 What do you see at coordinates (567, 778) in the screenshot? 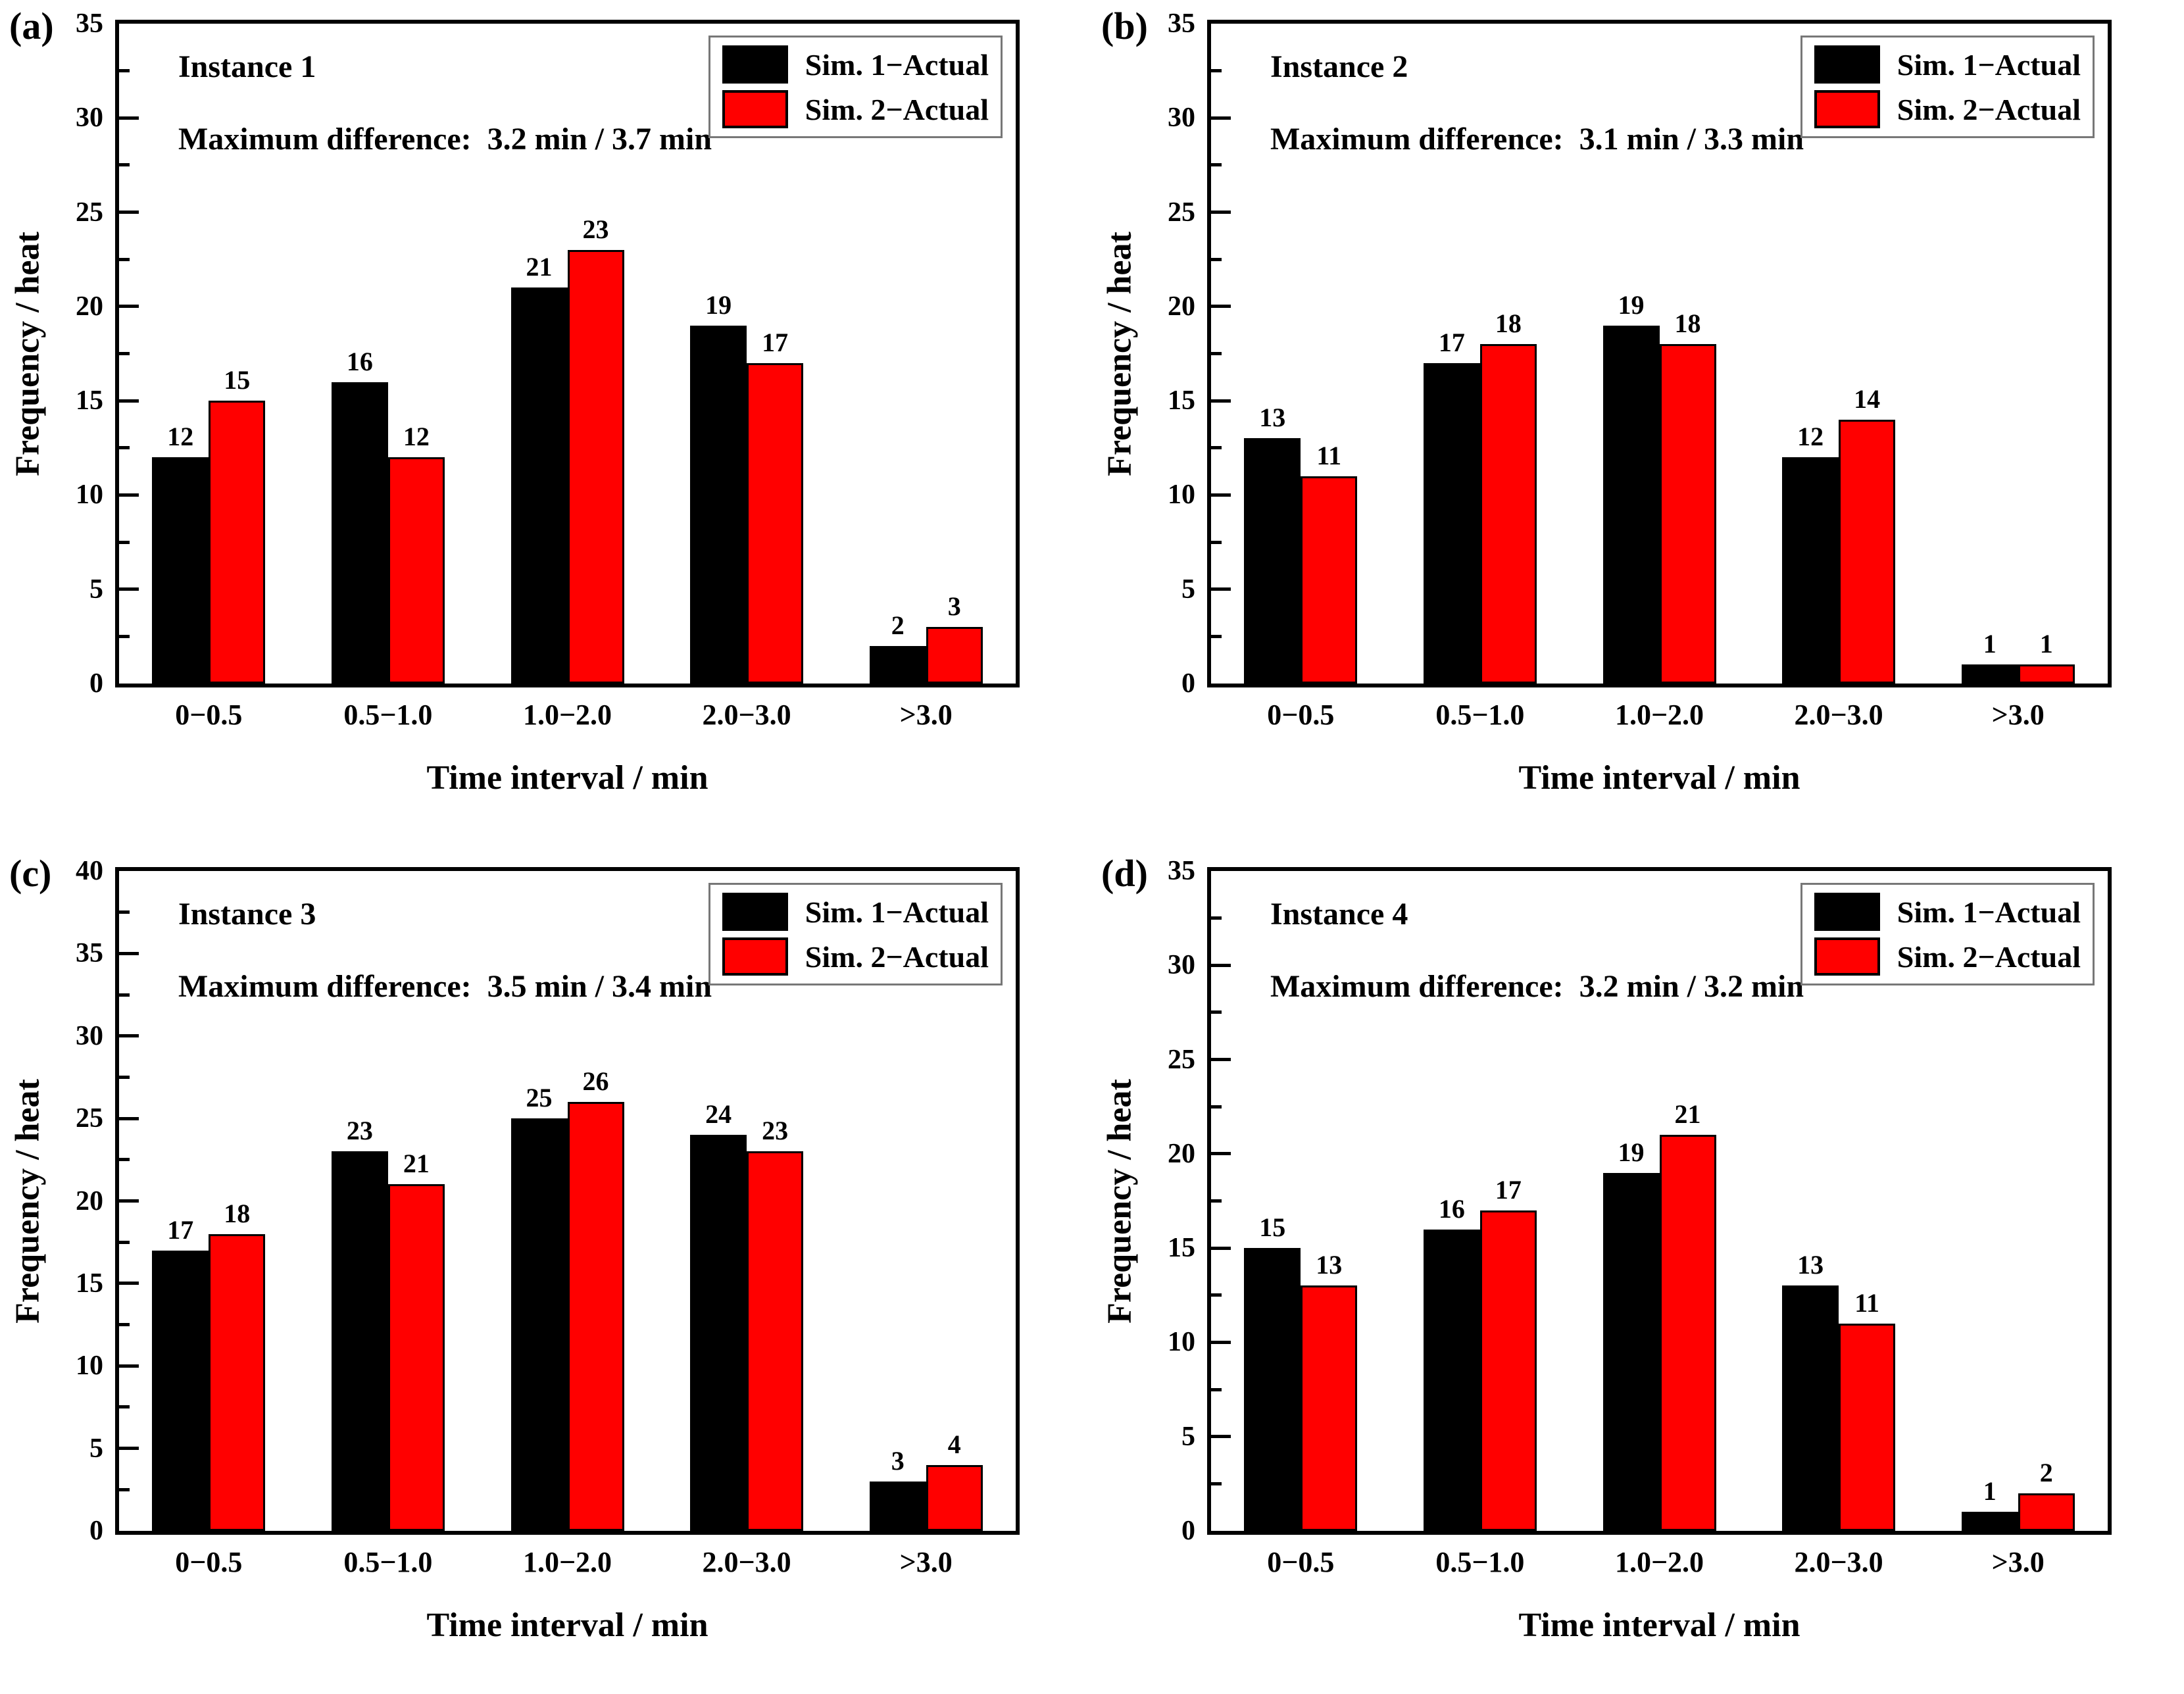
I see `x-axis-title: Time interval / min` at bounding box center [567, 778].